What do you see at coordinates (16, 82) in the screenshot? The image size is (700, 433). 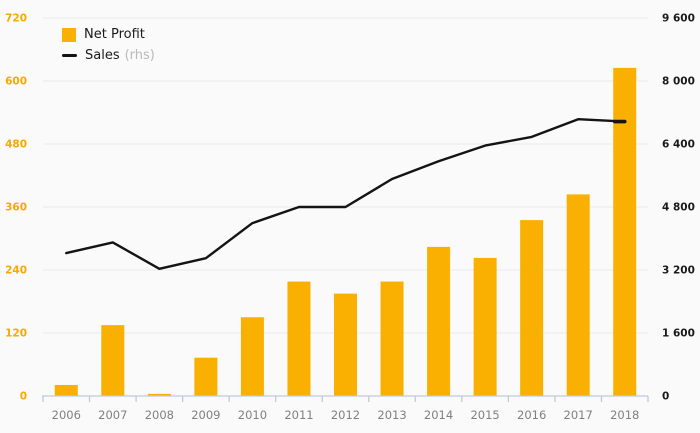 I see `left-axis-tick-label: 600` at bounding box center [16, 82].